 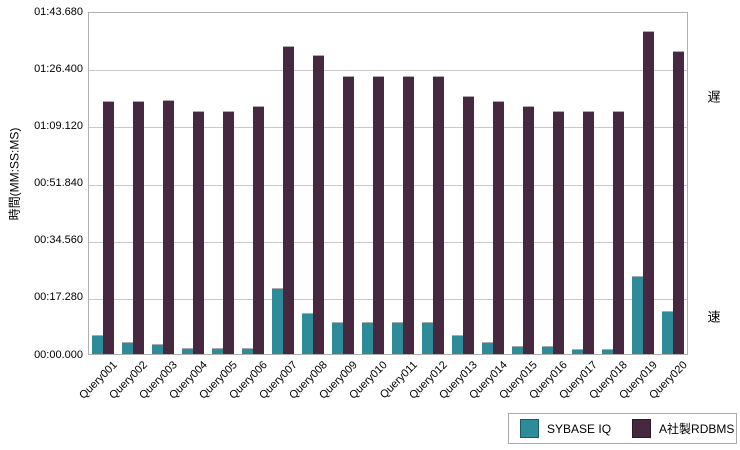 What do you see at coordinates (642, 428) in the screenshot?
I see `legend-swatch-a-rdbms` at bounding box center [642, 428].